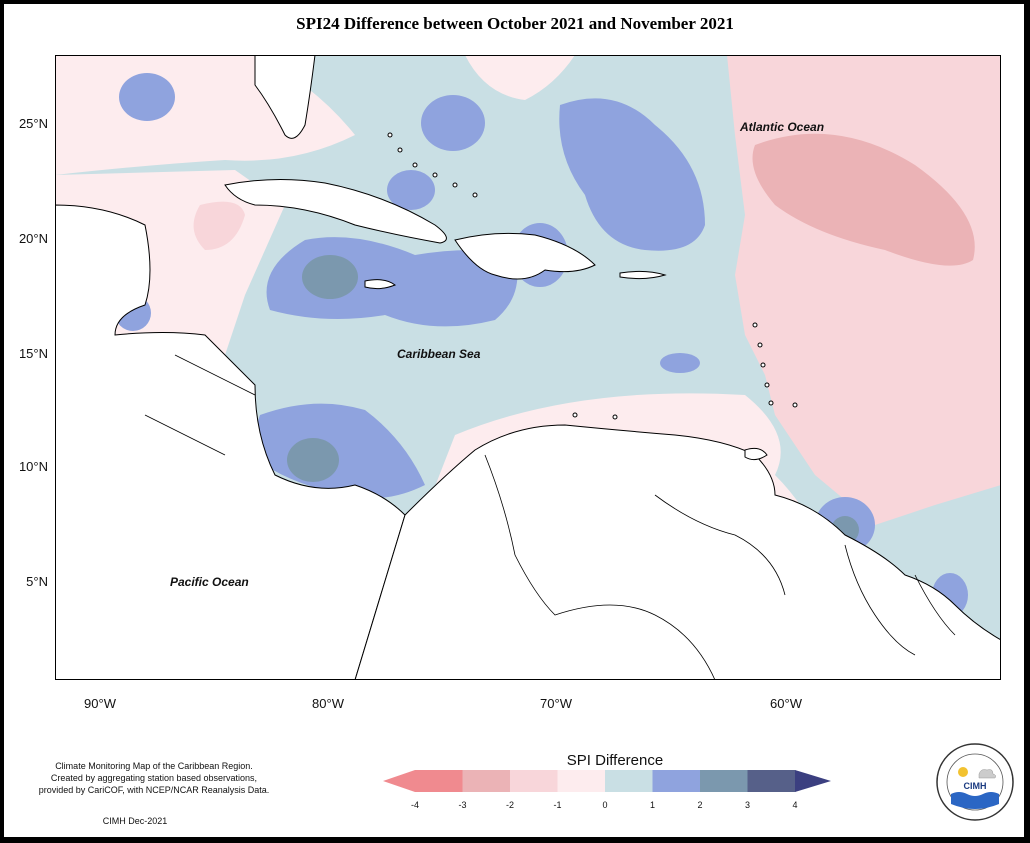  I want to click on legend-arrow-low, so click(399, 781).